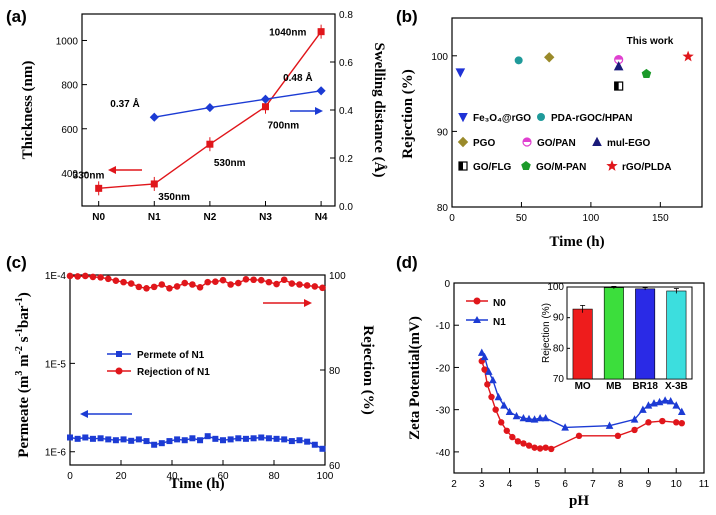 The width and height of the screenshot is (716, 515). I want to click on rejection-point-go-pan, so click(619, 59).